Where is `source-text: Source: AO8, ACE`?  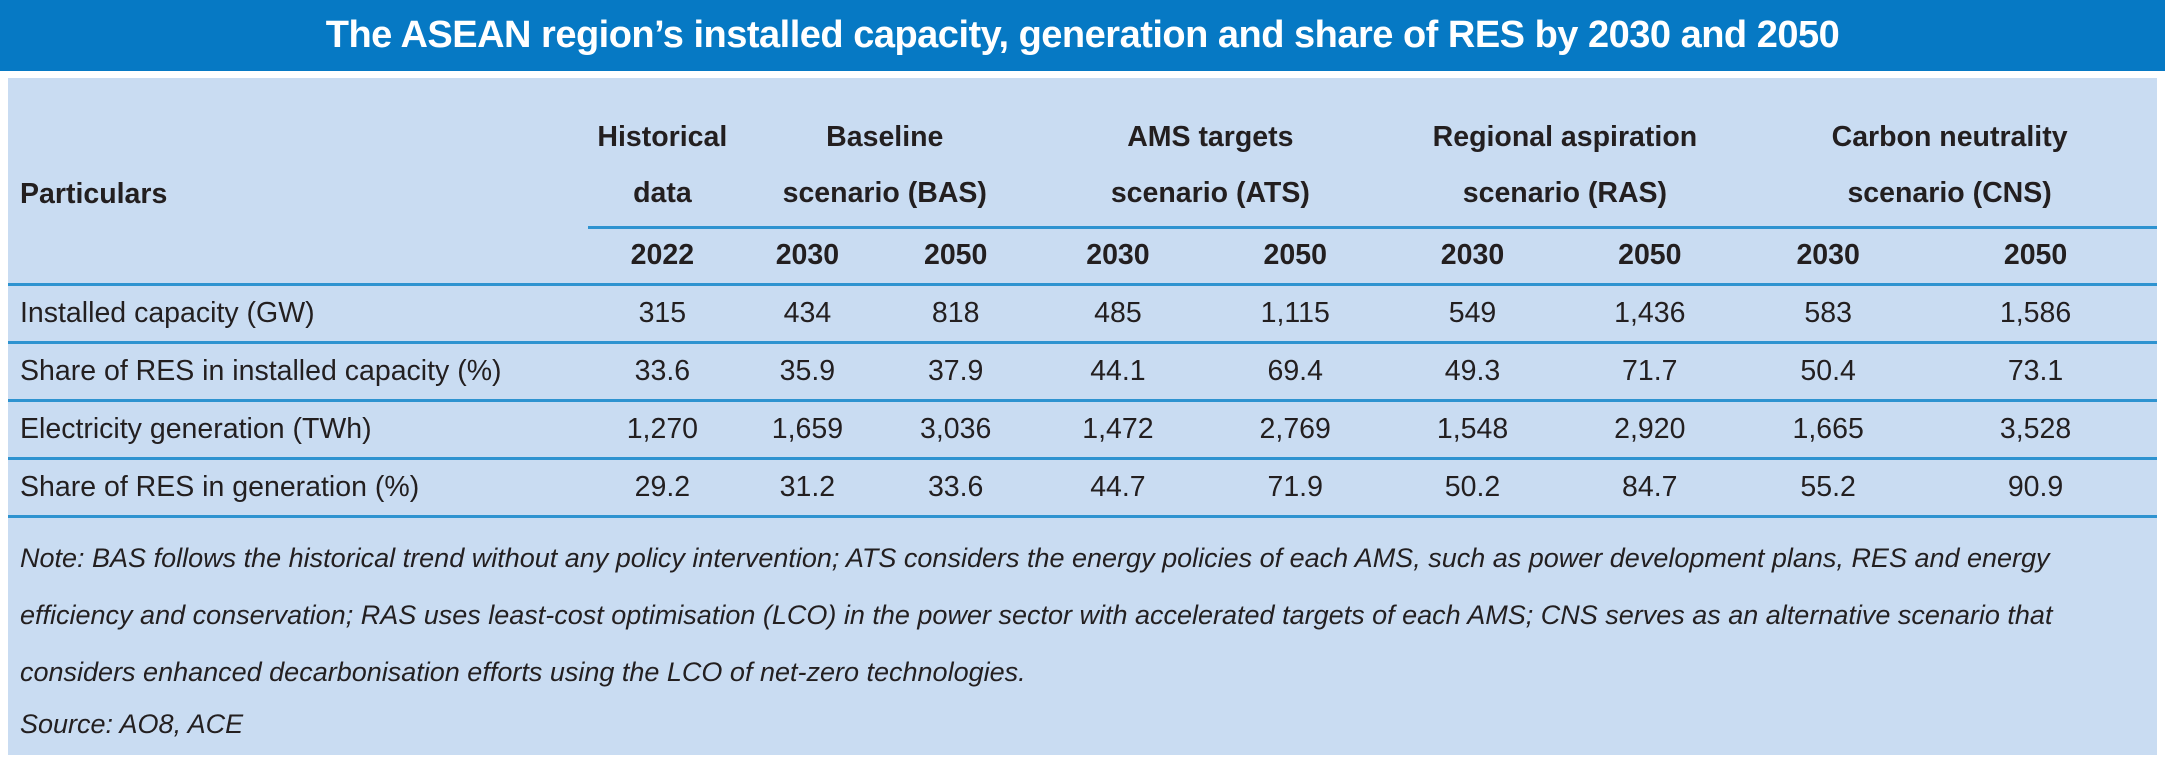
source-text: Source: AO8, ACE is located at coordinates (132, 724).